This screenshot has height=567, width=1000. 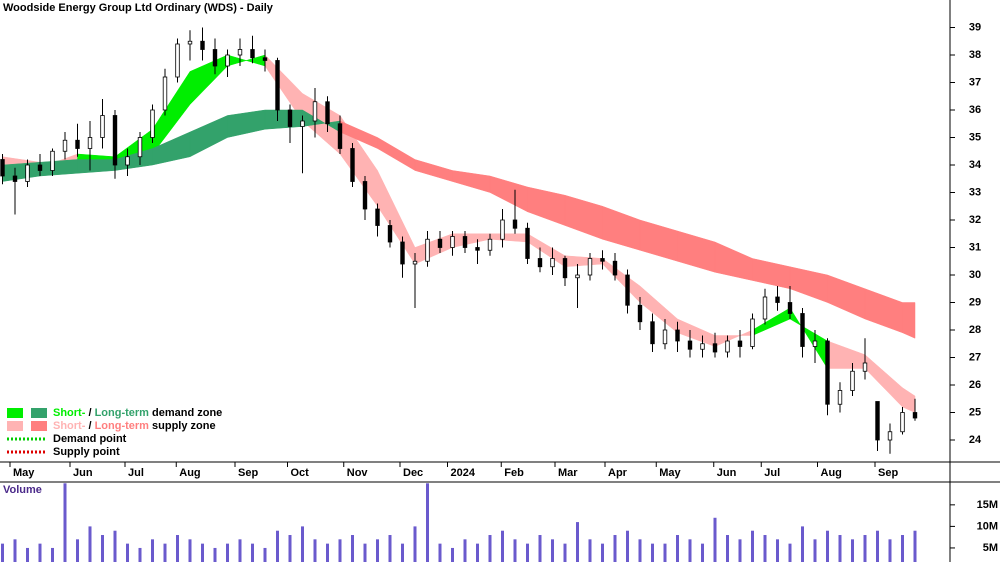 What do you see at coordinates (185, 413) in the screenshot?
I see `legend-part: demand zone` at bounding box center [185, 413].